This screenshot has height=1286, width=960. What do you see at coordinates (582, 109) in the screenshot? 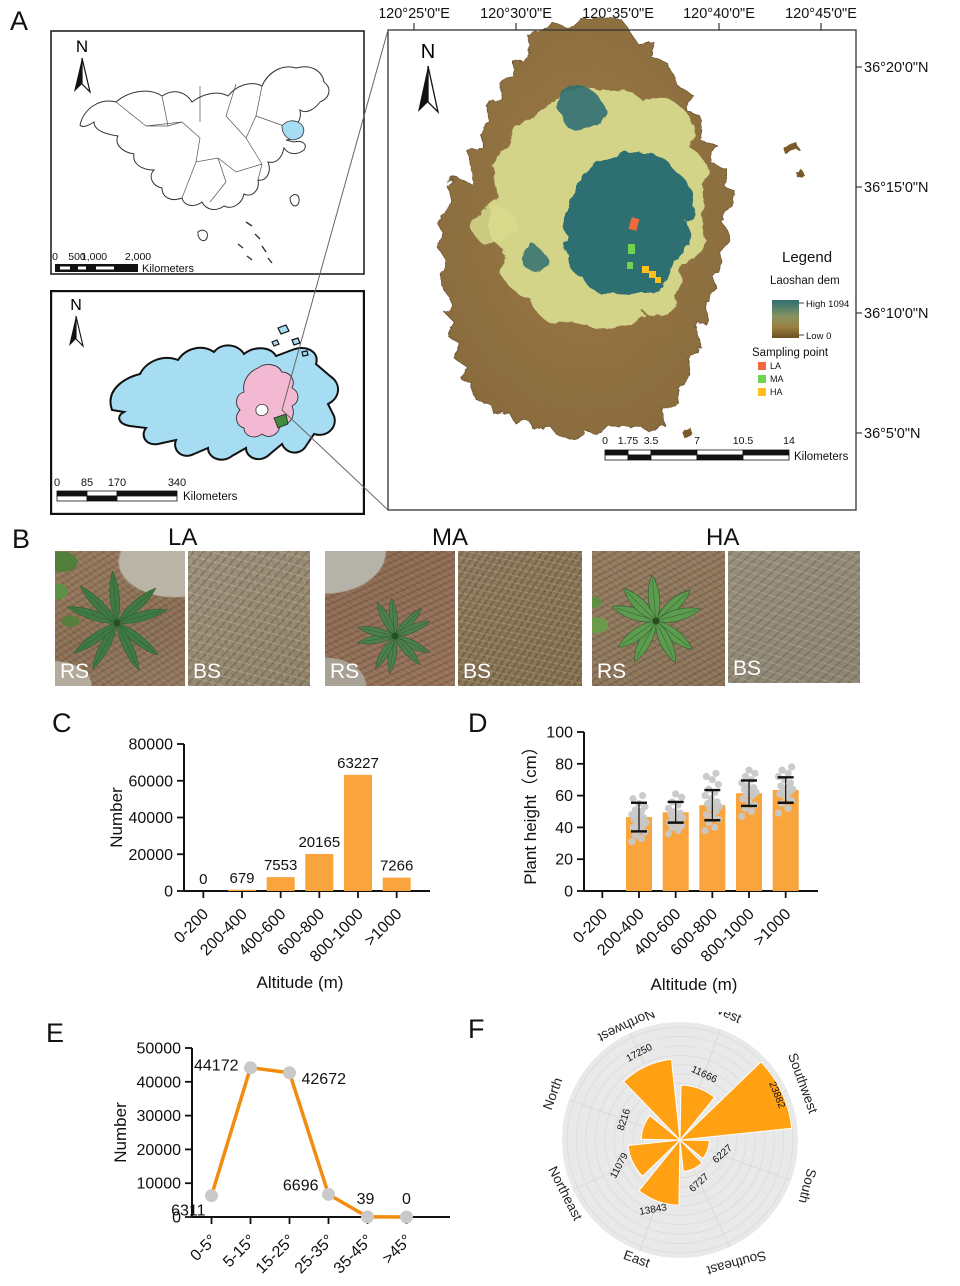
I see `dem-high-north-patch` at bounding box center [582, 109].